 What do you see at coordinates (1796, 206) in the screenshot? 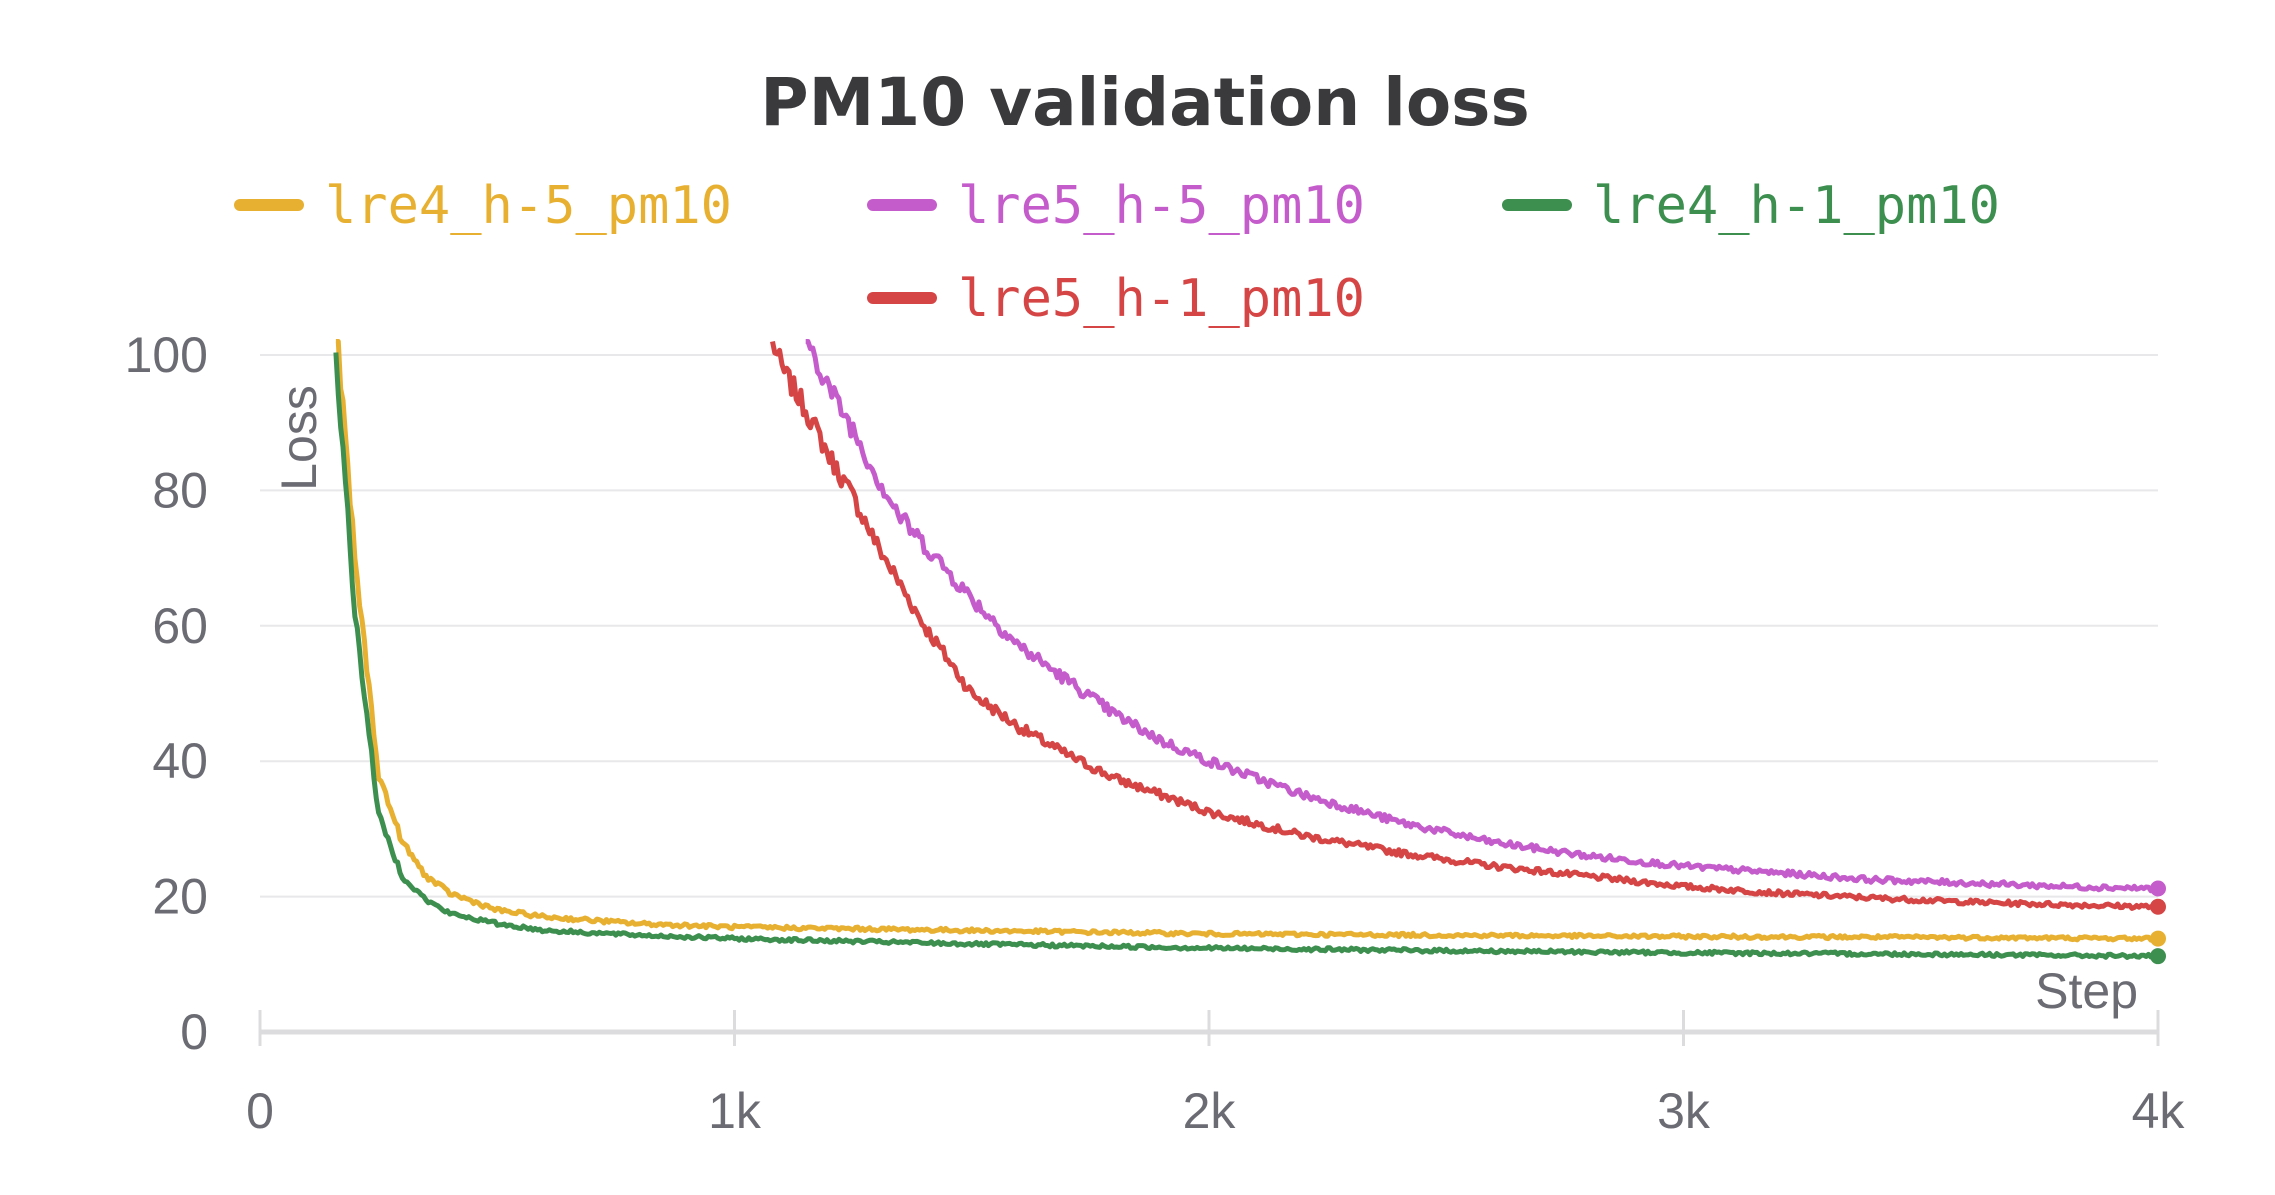
I see `legend-label-lre4_h-1_pm10: lre4_h-1_pm10` at bounding box center [1796, 206].